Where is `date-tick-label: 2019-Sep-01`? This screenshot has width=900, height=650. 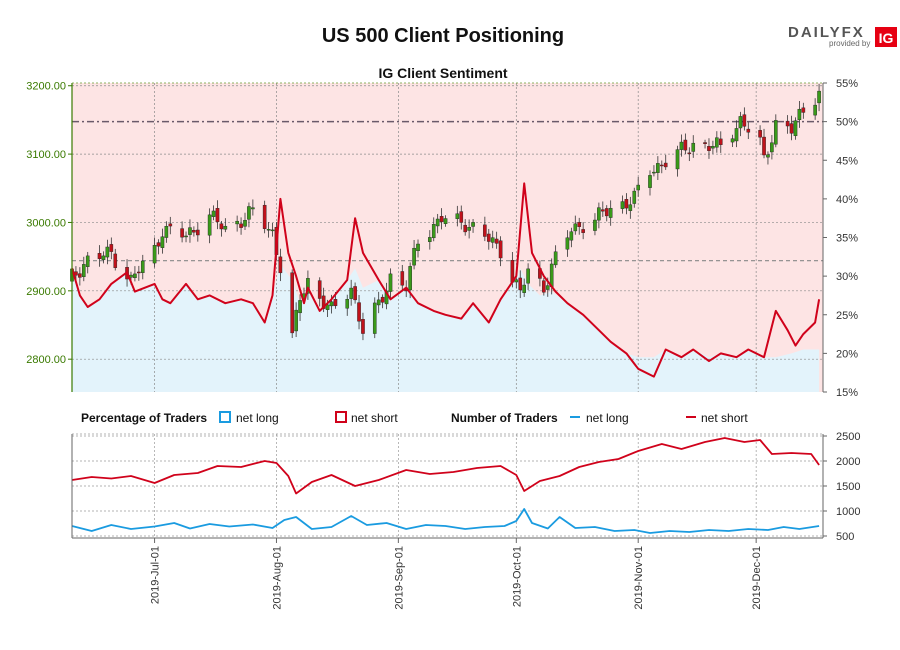 date-tick-label: 2019-Sep-01 is located at coordinates (399, 578).